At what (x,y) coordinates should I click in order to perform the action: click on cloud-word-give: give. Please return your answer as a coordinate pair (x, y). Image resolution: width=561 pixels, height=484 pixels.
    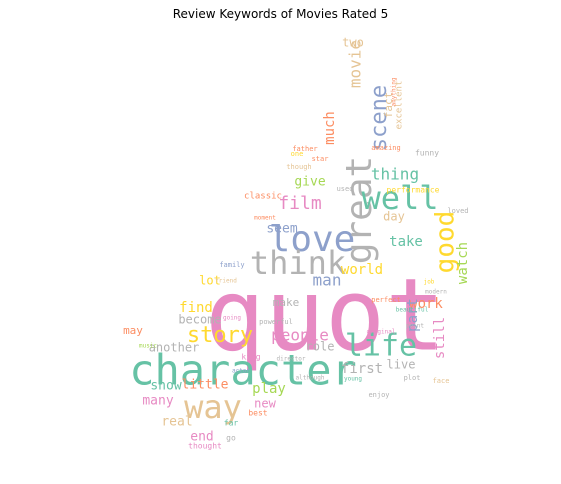
    Looking at the image, I should click on (309, 182).